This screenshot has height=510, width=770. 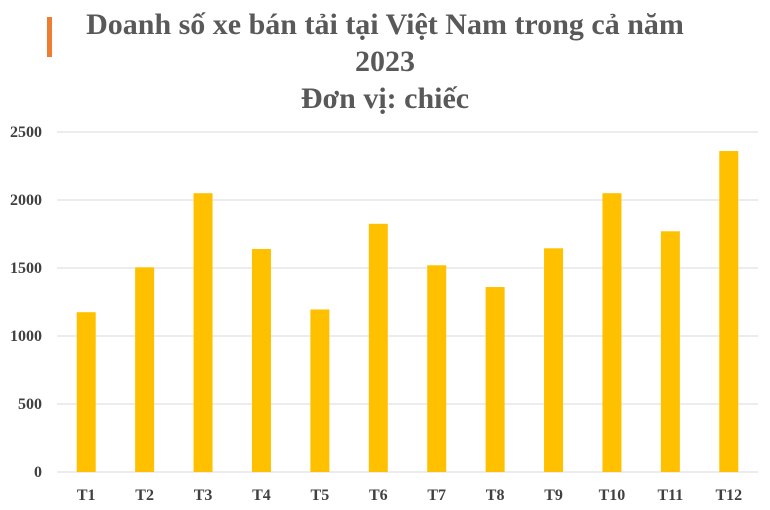 I want to click on bar-t11, so click(x=670, y=351).